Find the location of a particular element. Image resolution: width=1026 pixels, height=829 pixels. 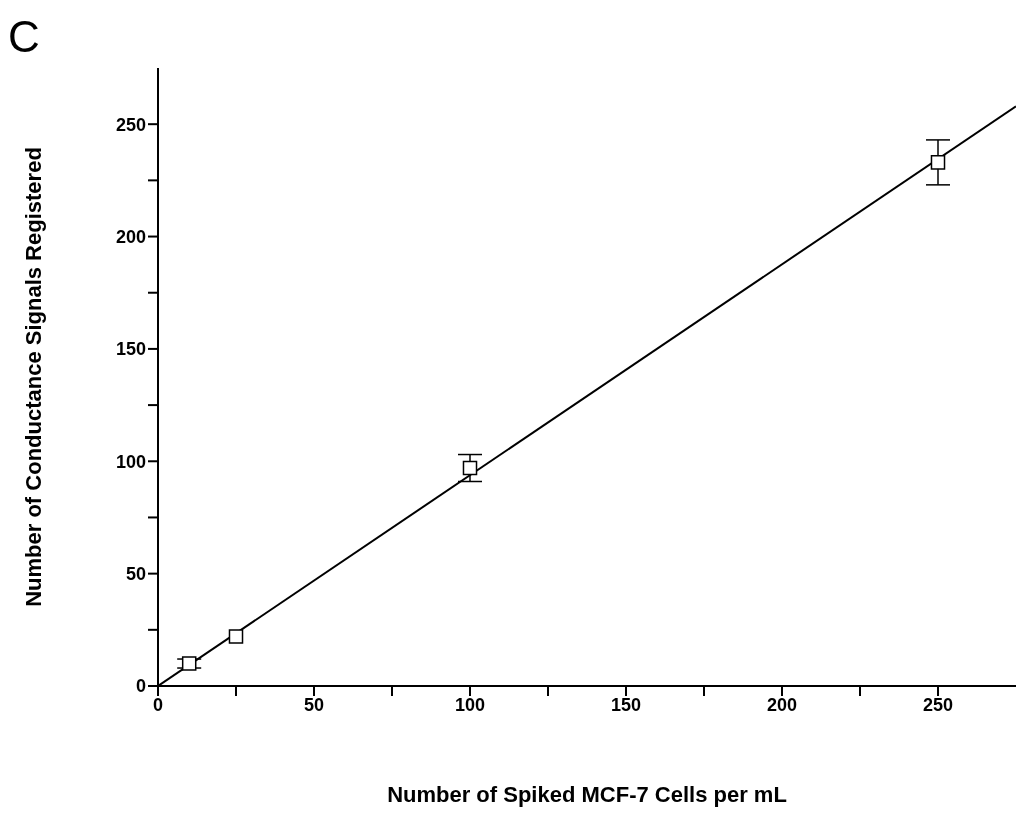

y-tick-label: 150 is located at coordinates (130, 349).